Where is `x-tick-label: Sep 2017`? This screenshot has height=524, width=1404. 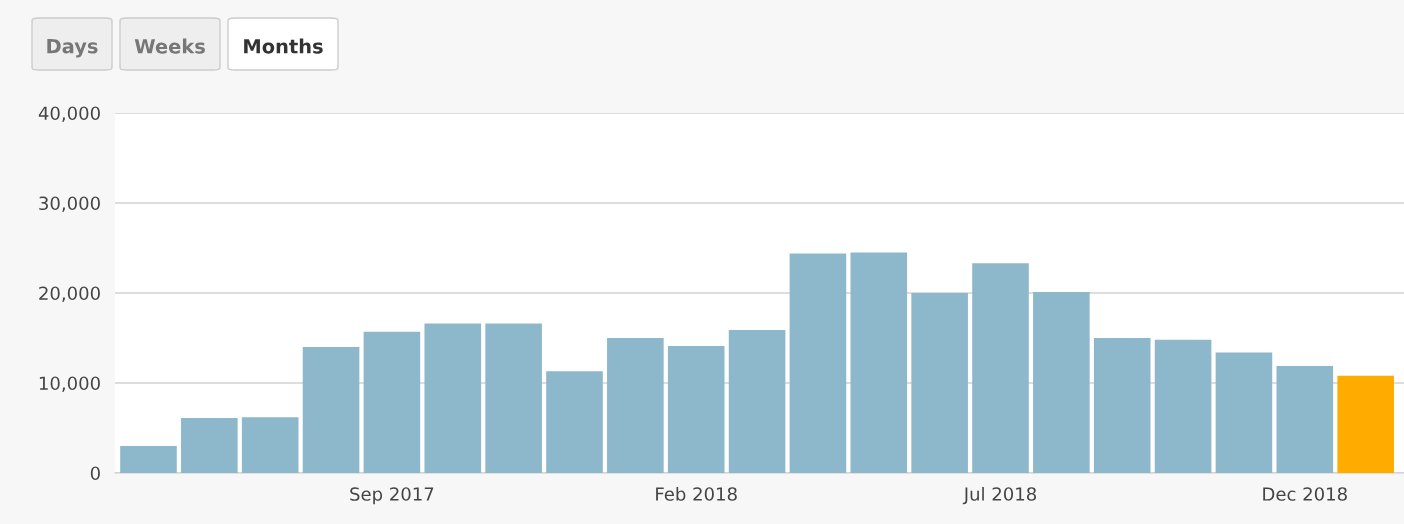
x-tick-label: Sep 2017 is located at coordinates (392, 496).